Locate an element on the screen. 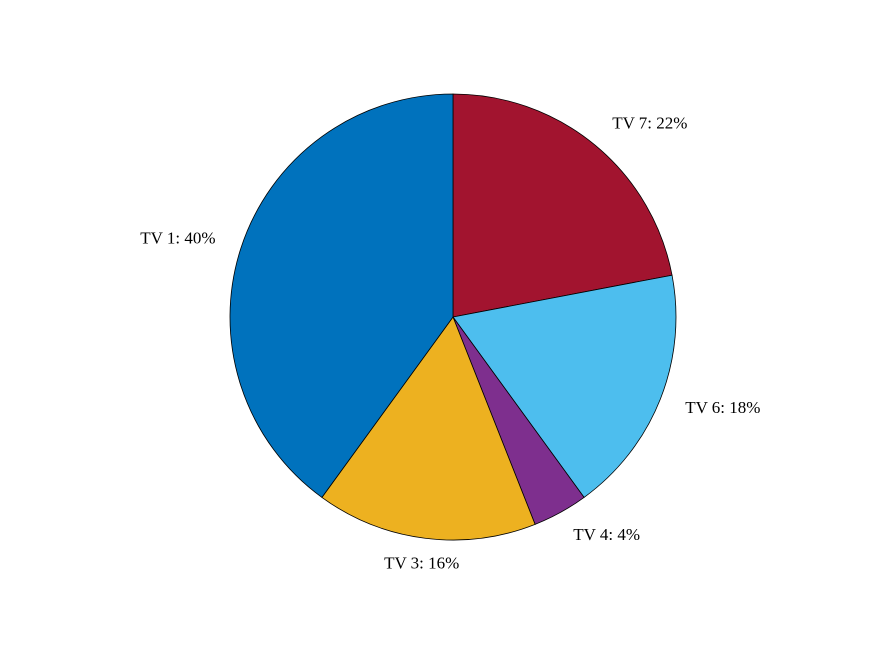 This screenshot has width=875, height=656. pie-slice-label: TV 1: 40% is located at coordinates (177, 238).